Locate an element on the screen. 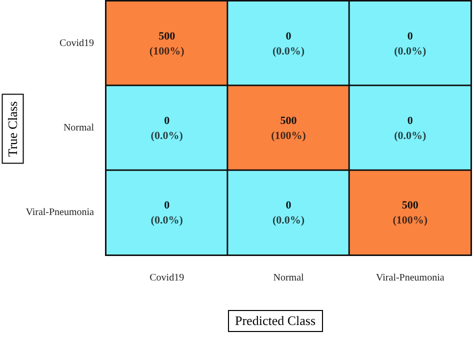 The image size is (474, 337). x-tick-label: Covid19 is located at coordinates (167, 278).